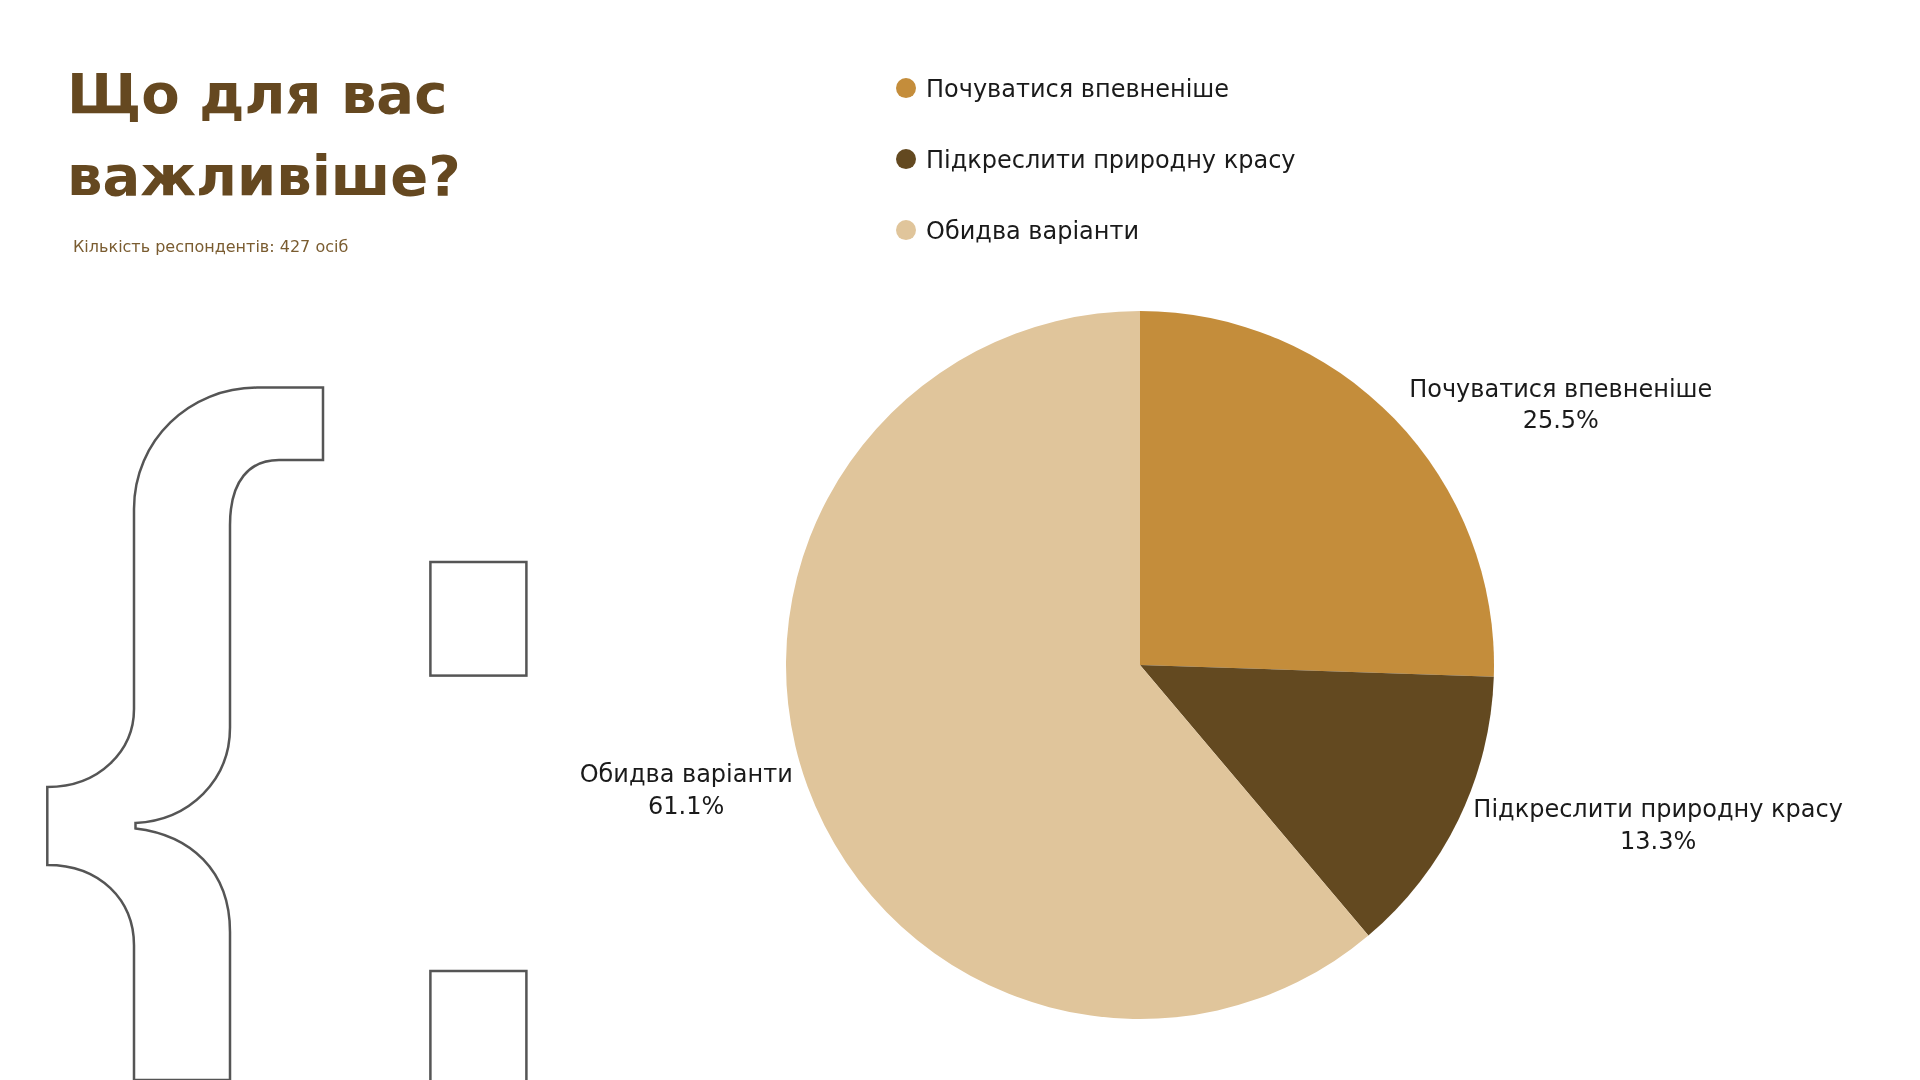 The image size is (1920, 1080). What do you see at coordinates (1561, 388) in the screenshot?
I see `slice-label: Почуватися впевненіше` at bounding box center [1561, 388].